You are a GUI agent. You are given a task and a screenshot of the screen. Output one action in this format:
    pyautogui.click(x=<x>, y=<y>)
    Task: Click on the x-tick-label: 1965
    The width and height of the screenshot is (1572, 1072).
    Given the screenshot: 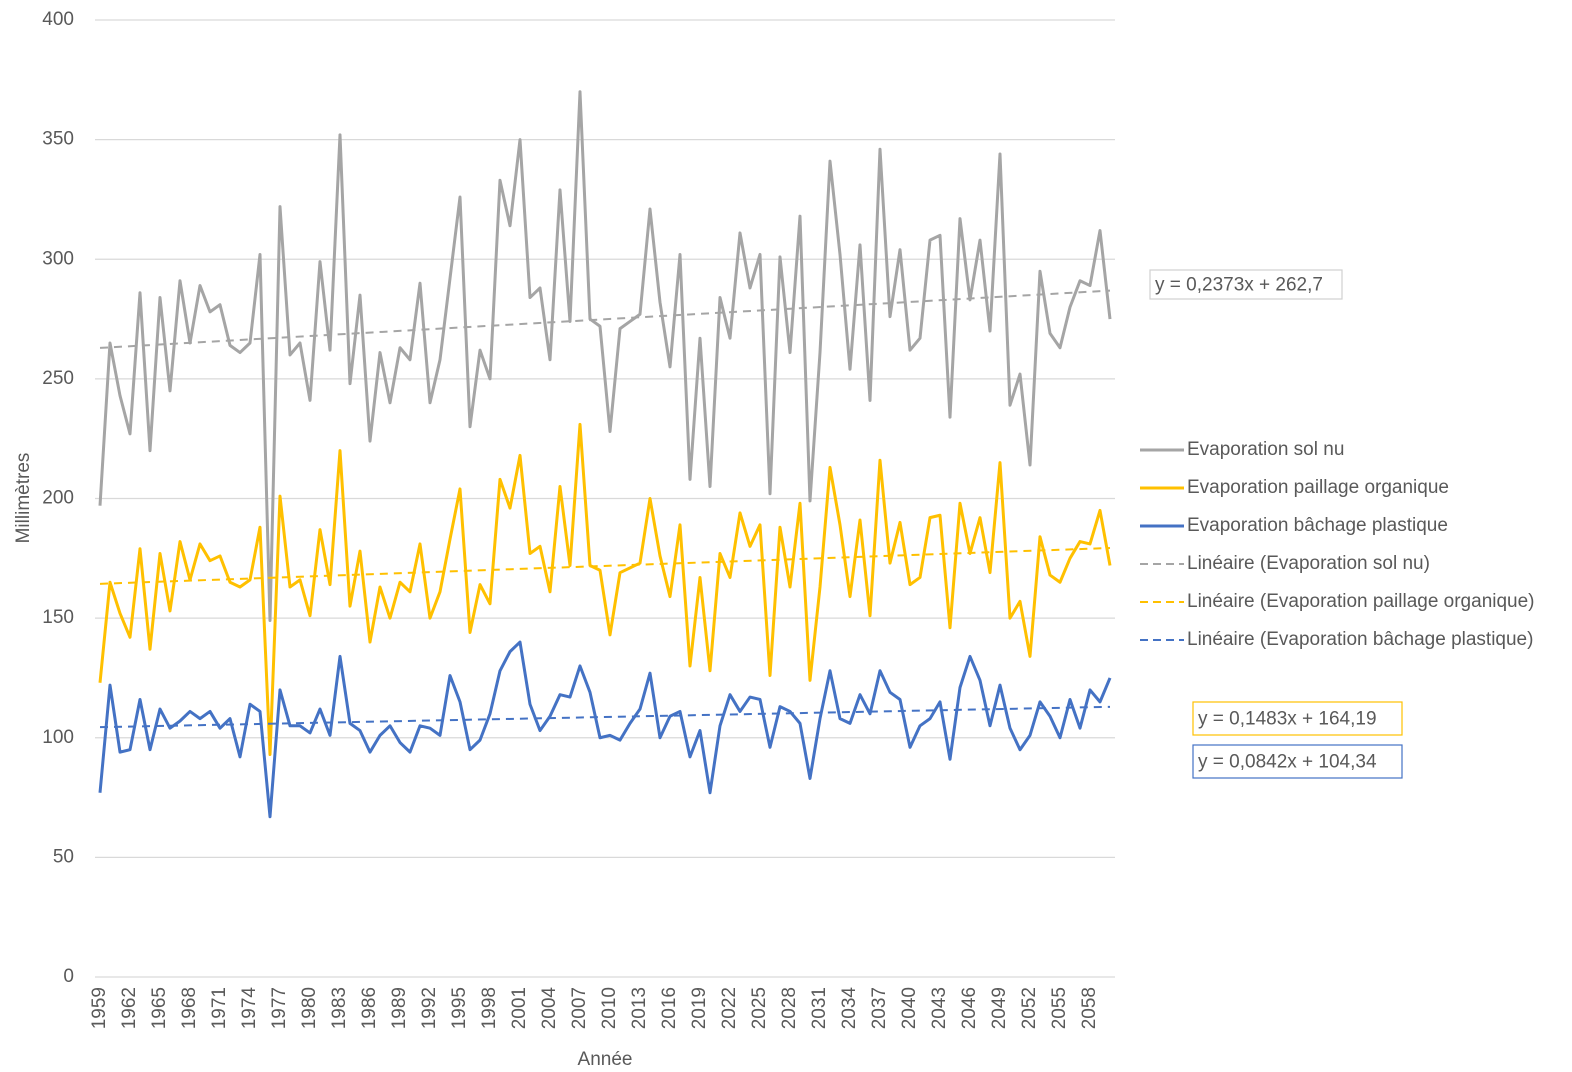 What is the action you would take?
    pyautogui.click(x=159, y=1008)
    